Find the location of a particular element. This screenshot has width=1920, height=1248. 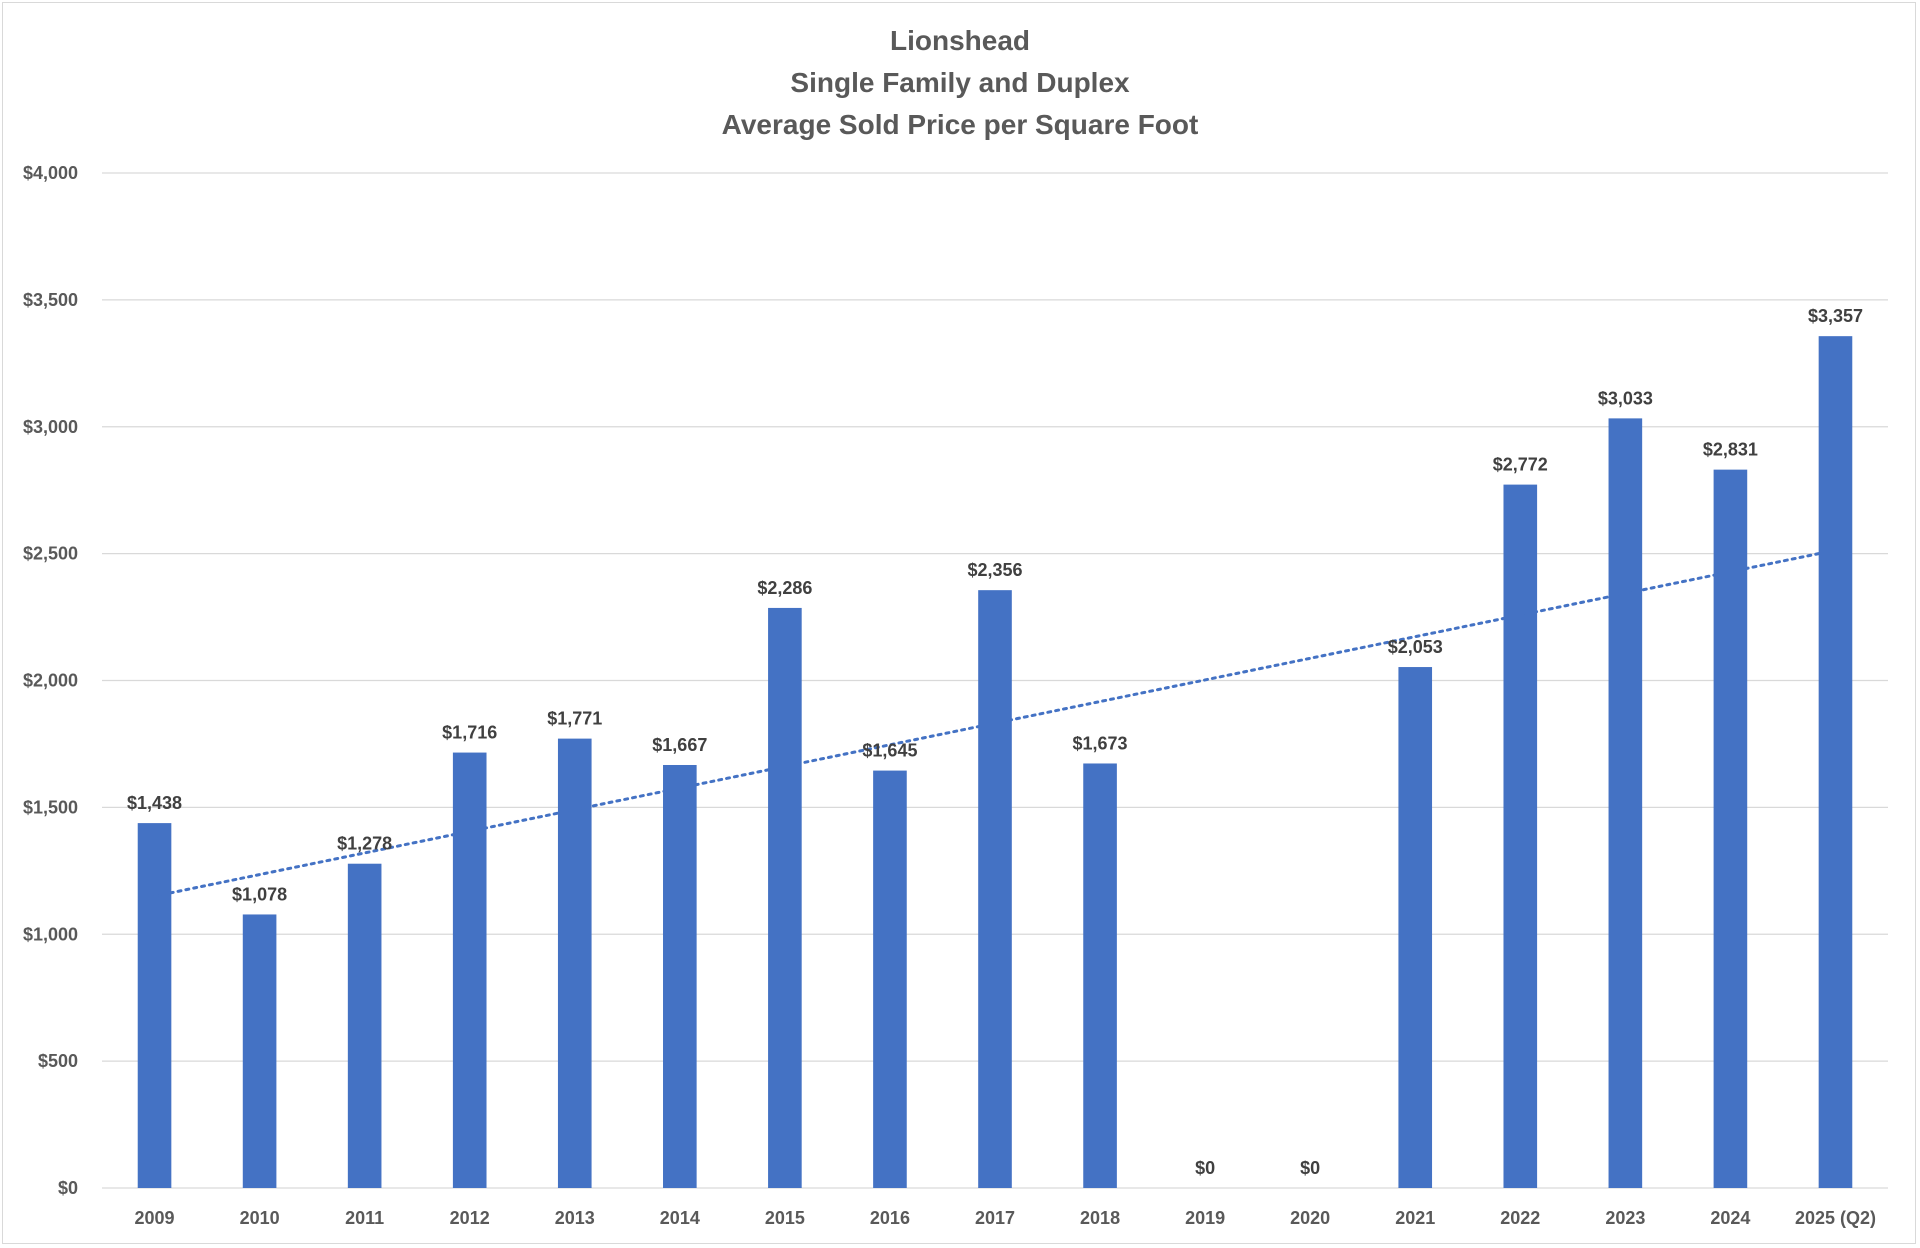

chart-title-line-1: Lionshead is located at coordinates (959, 40).